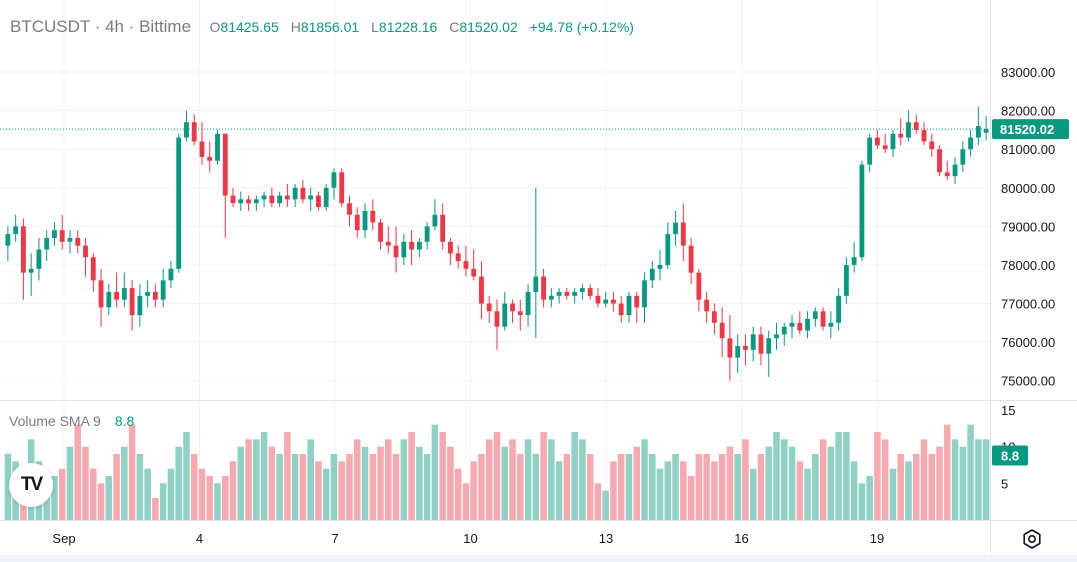  I want to click on price-tick-label: 83000.00, so click(1028, 72).